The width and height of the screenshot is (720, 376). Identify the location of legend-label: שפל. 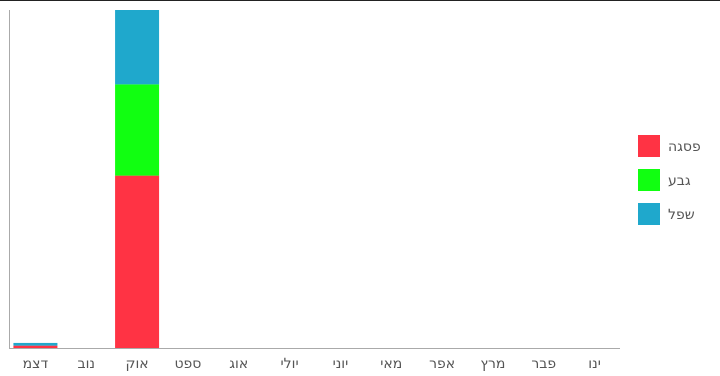
(681, 215).